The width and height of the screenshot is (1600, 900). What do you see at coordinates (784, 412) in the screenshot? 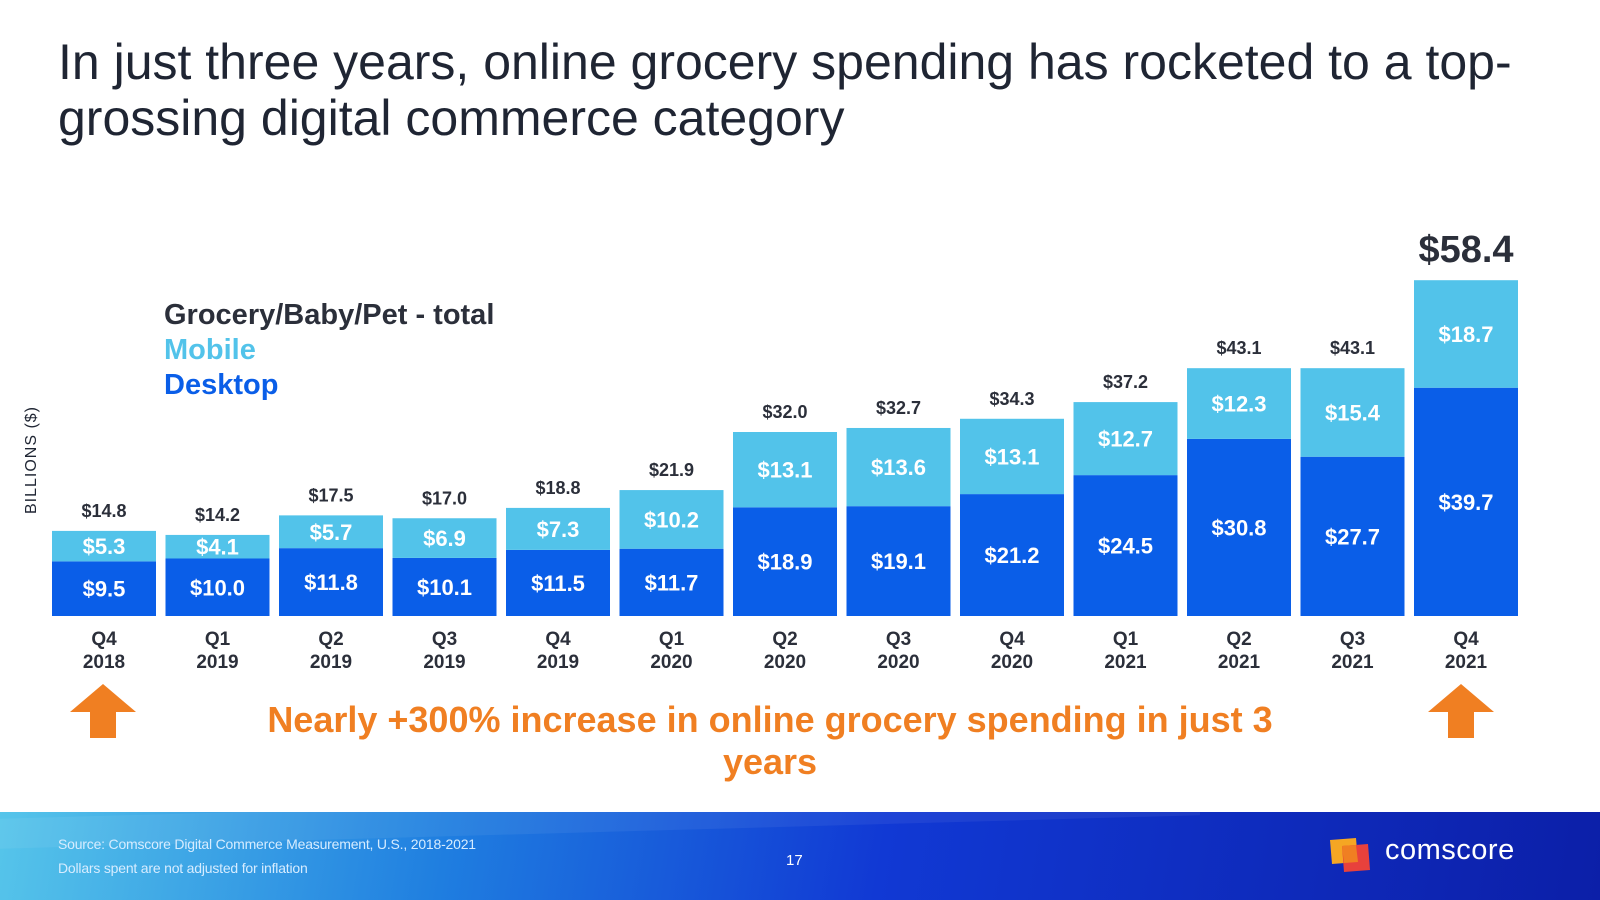
I see `data-label-total: $32.0` at bounding box center [784, 412].